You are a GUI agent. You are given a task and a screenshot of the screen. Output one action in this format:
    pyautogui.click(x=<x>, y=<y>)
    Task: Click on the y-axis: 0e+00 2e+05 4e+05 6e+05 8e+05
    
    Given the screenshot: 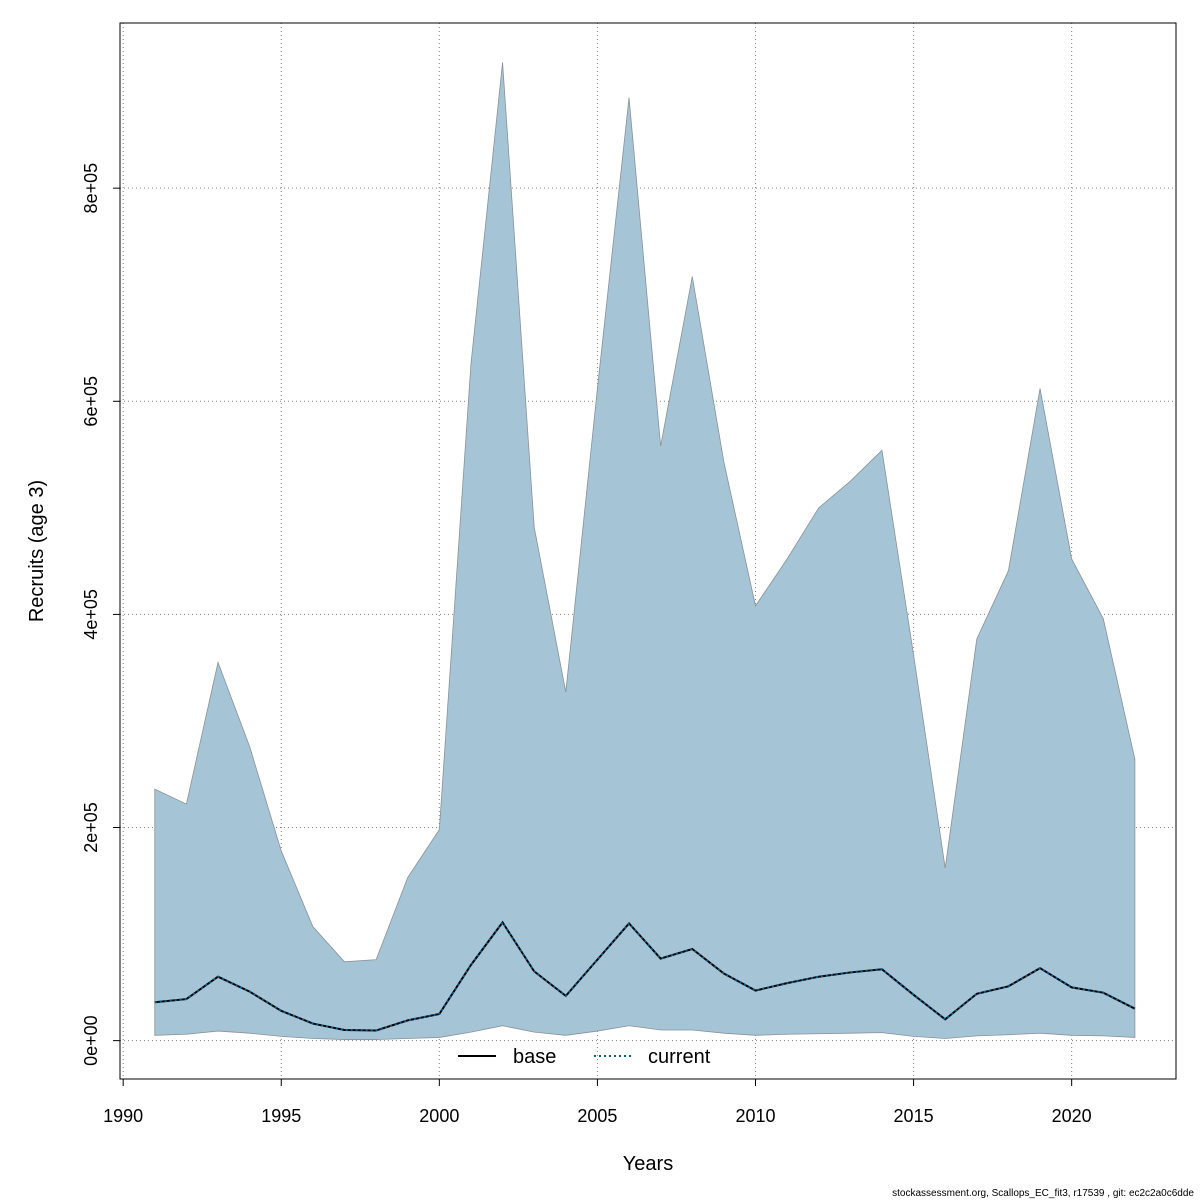 What is the action you would take?
    pyautogui.click(x=101, y=614)
    